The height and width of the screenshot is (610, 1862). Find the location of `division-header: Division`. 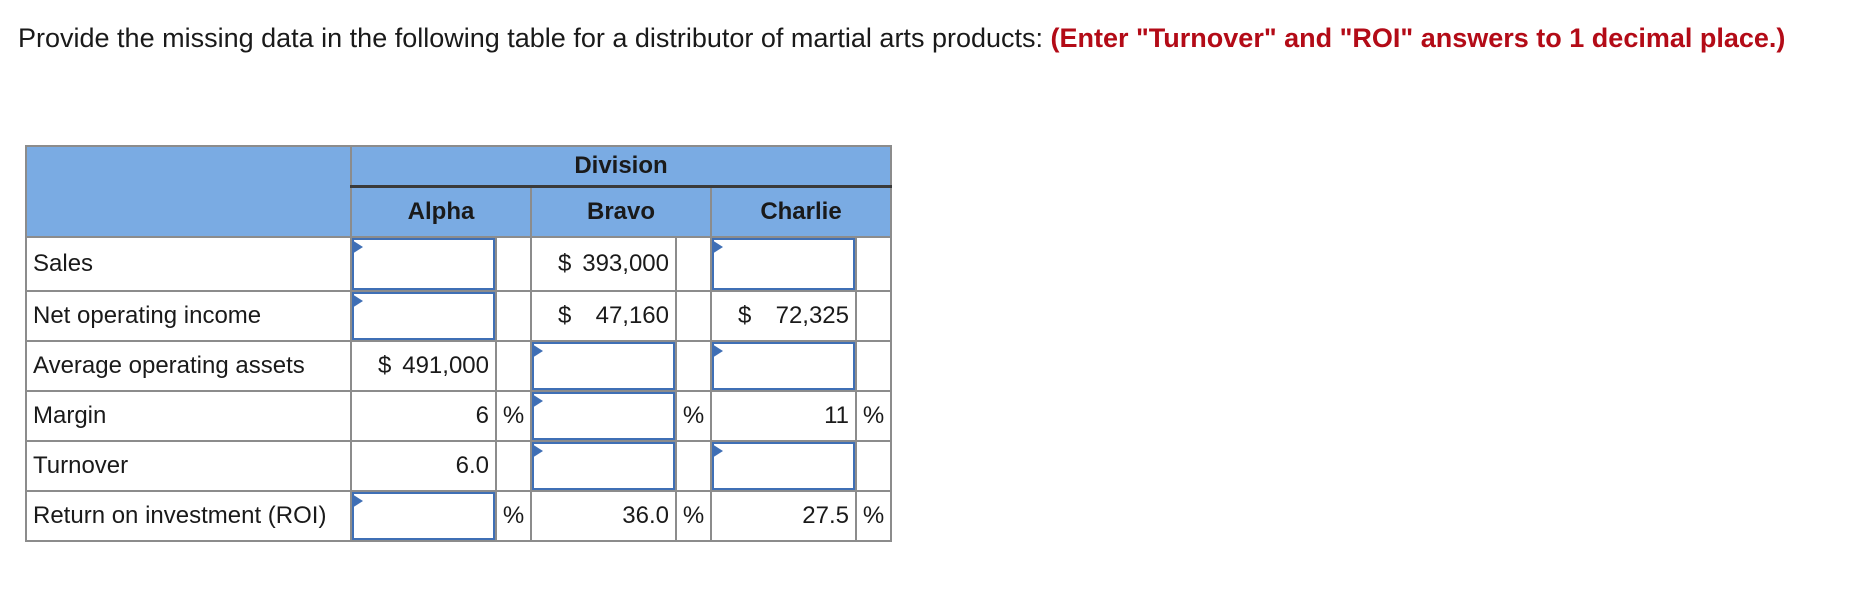

division-header: Division is located at coordinates (621, 166).